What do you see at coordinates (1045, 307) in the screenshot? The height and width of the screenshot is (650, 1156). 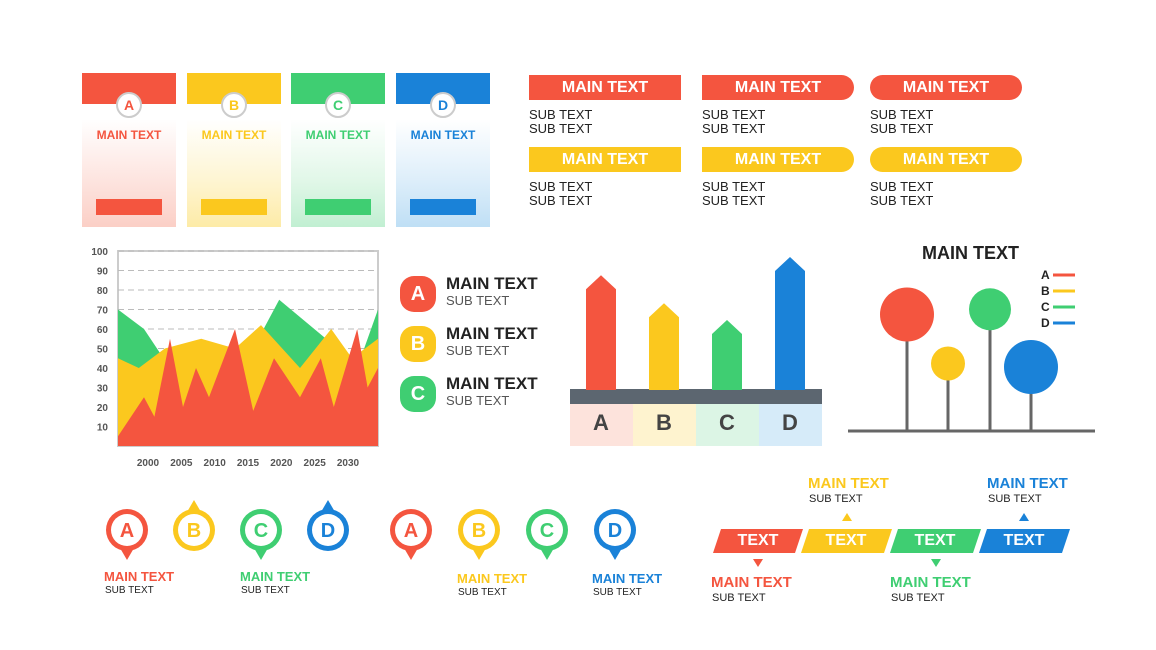 I see `tree-legend-label: C` at bounding box center [1045, 307].